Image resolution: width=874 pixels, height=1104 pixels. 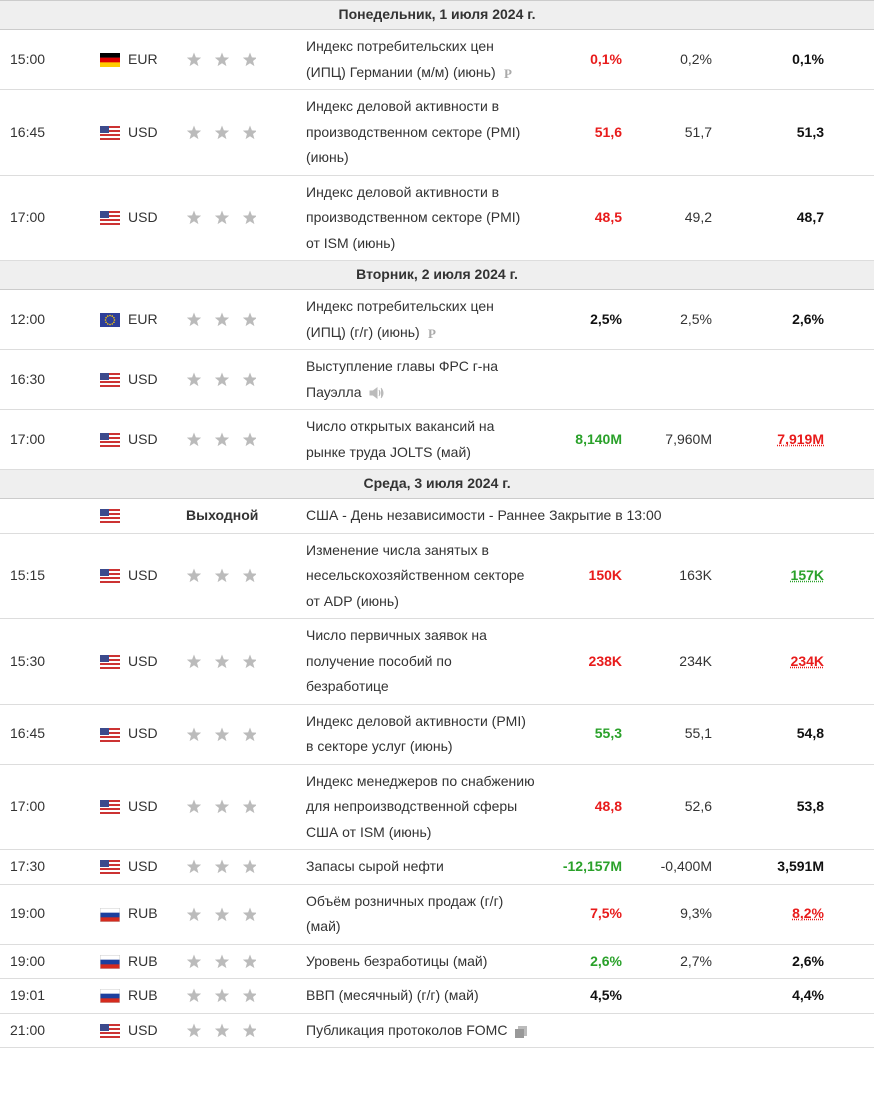 I want to click on currency-cell: USD, so click(x=143, y=661).